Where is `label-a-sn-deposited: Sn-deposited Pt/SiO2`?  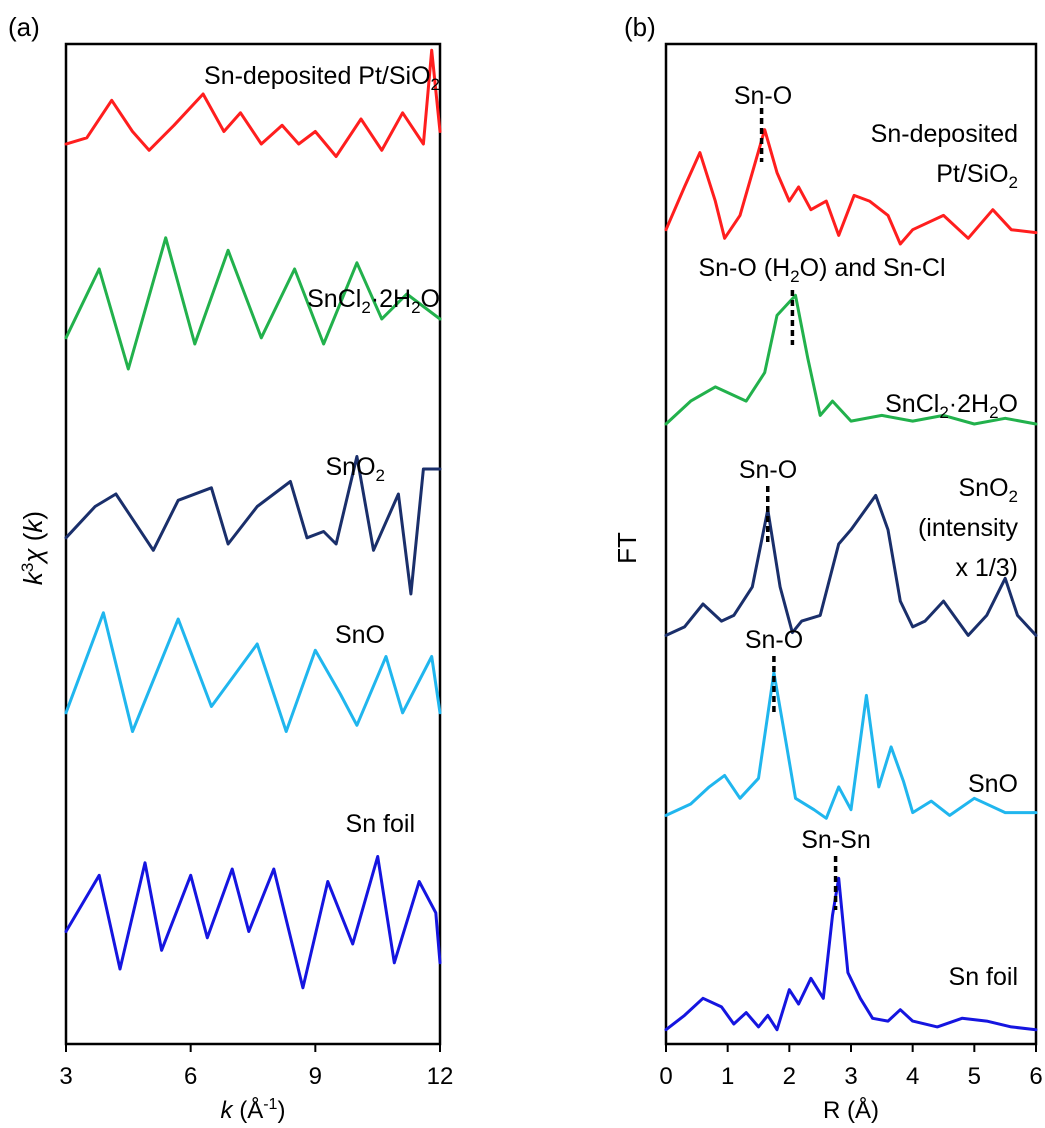 label-a-sn-deposited: Sn-deposited Pt/SiO2 is located at coordinates (322, 78).